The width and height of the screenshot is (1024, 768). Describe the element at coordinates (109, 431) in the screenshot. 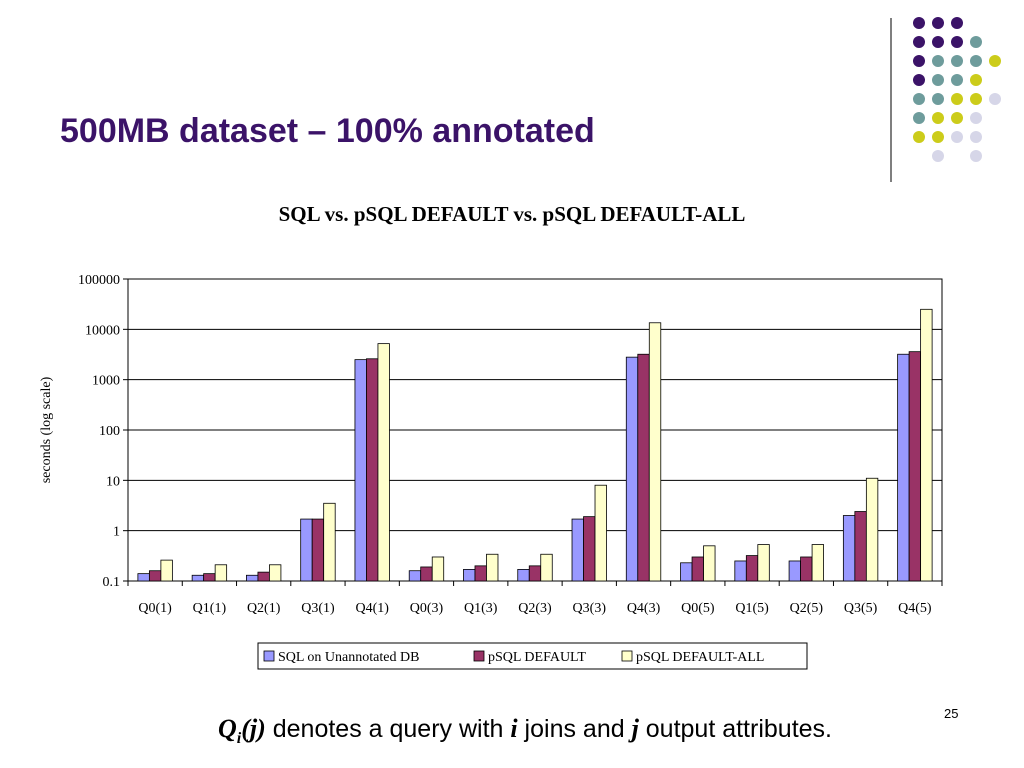

I see `y-tick-label: 100` at that location.